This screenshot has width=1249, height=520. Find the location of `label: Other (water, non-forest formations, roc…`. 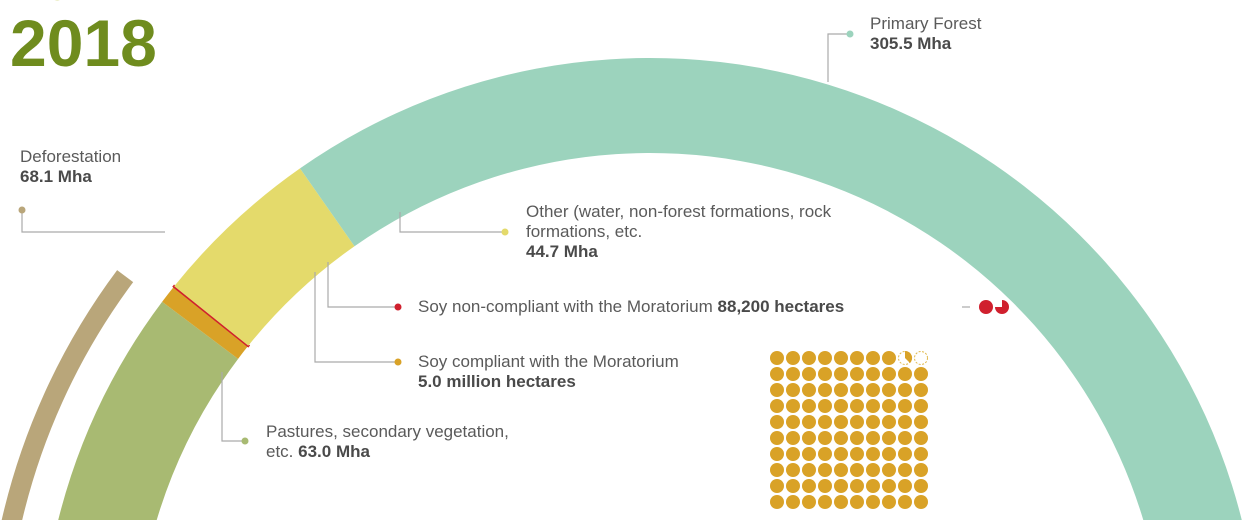

label: Other (water, non-forest formations, roc… is located at coordinates (679, 231).